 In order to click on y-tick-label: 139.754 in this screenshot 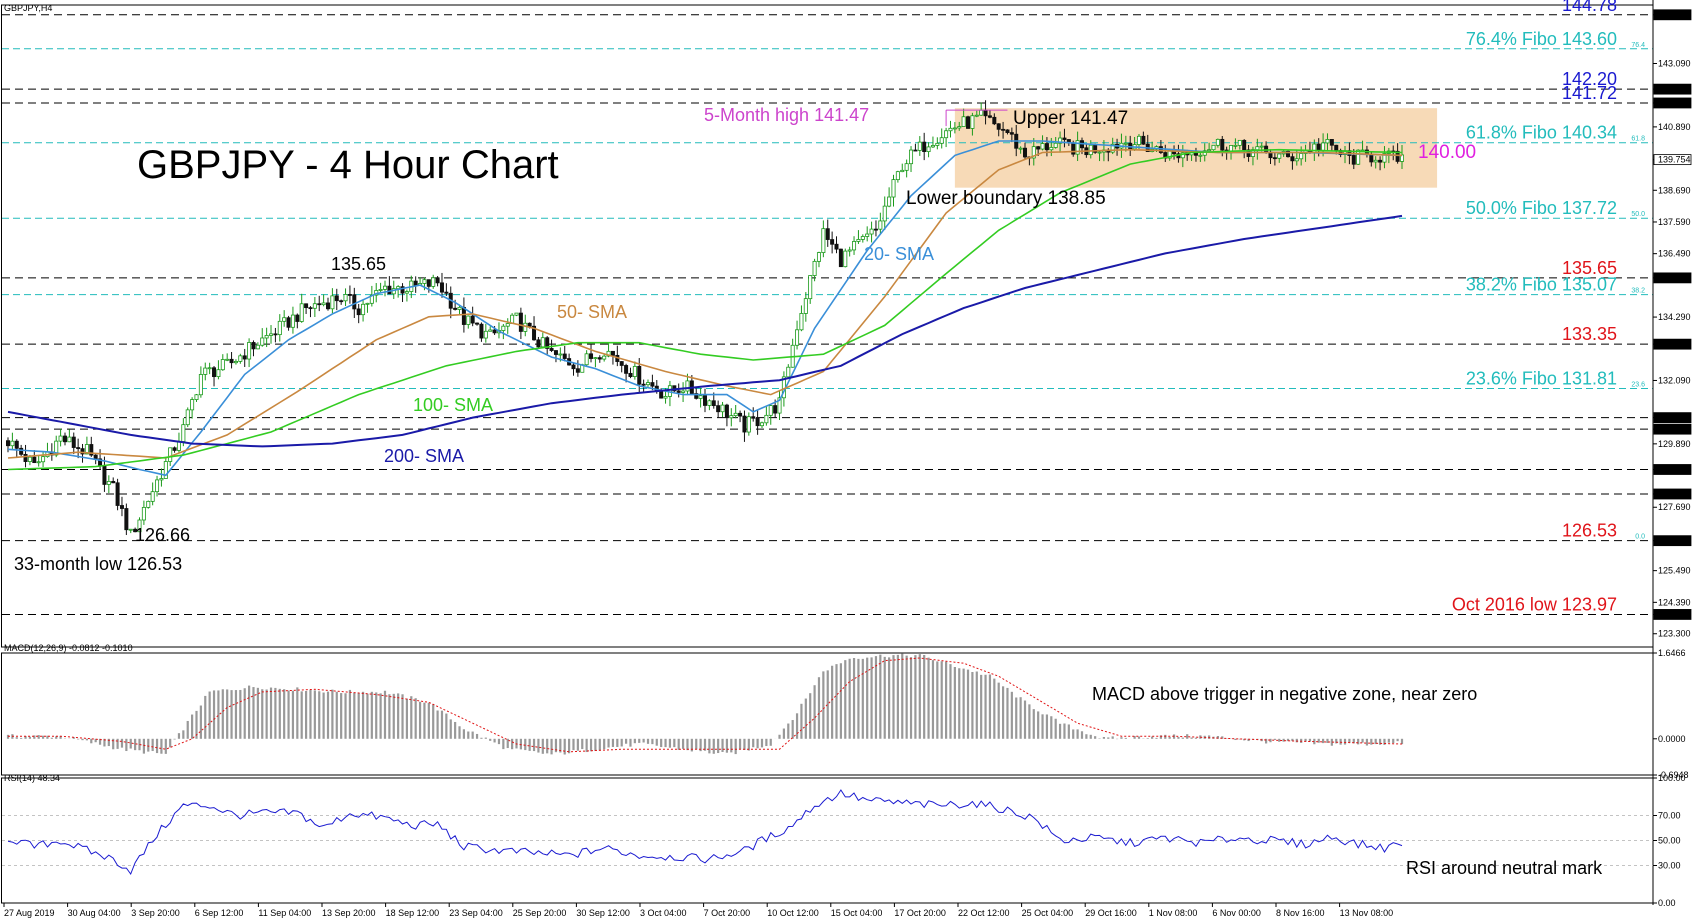, I will do `click(1674, 160)`.